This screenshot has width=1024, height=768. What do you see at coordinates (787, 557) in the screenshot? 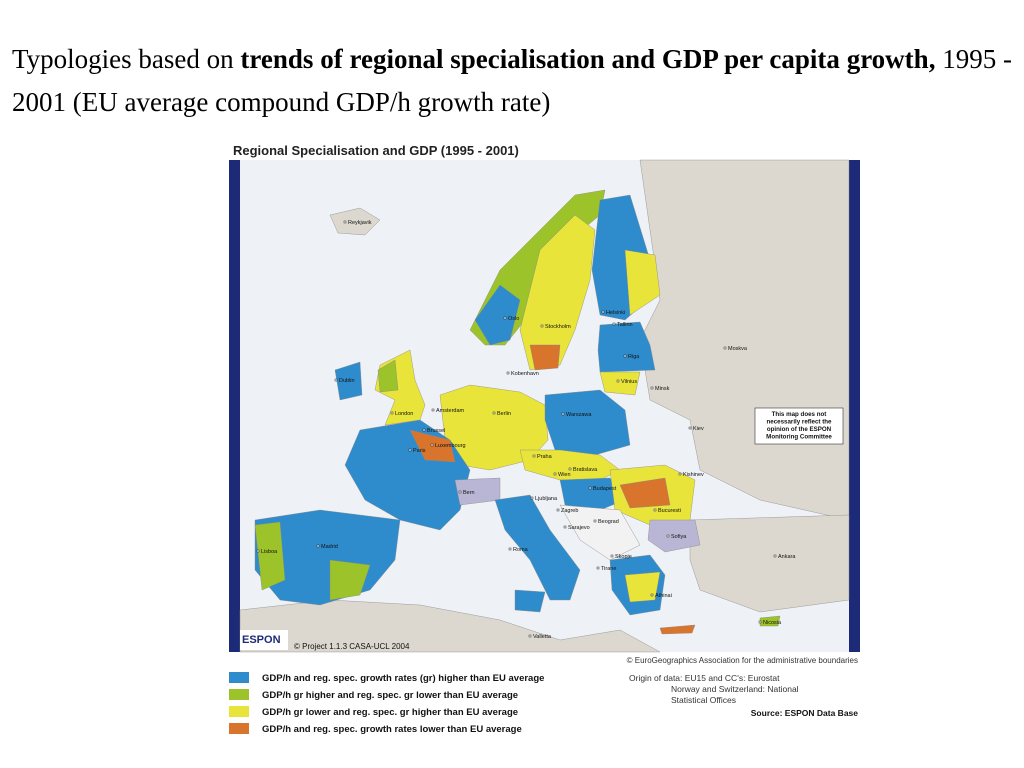
I see `city-label: Ankara` at bounding box center [787, 557].